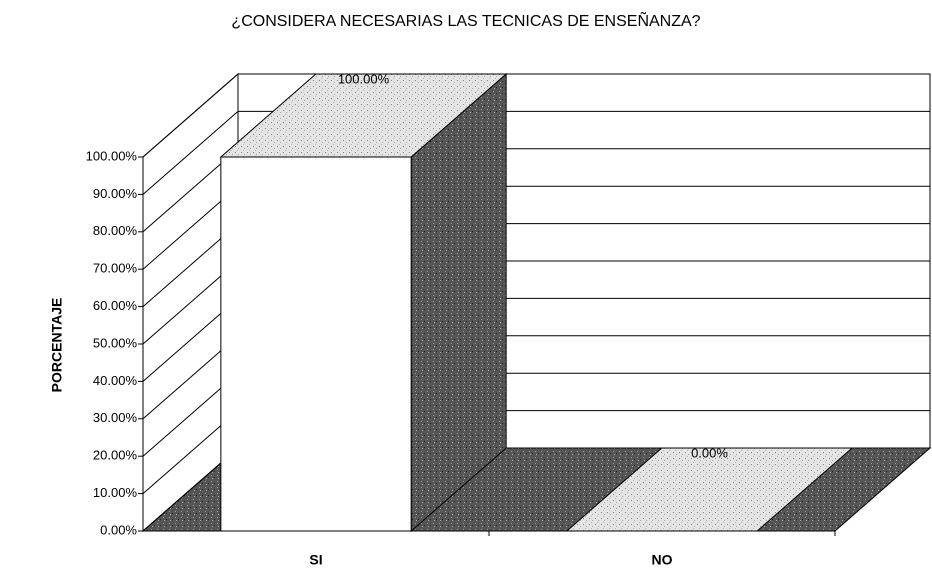 The image size is (932, 571). Describe the element at coordinates (115, 268) in the screenshot. I see `y-tick-label: 70.00%` at that location.